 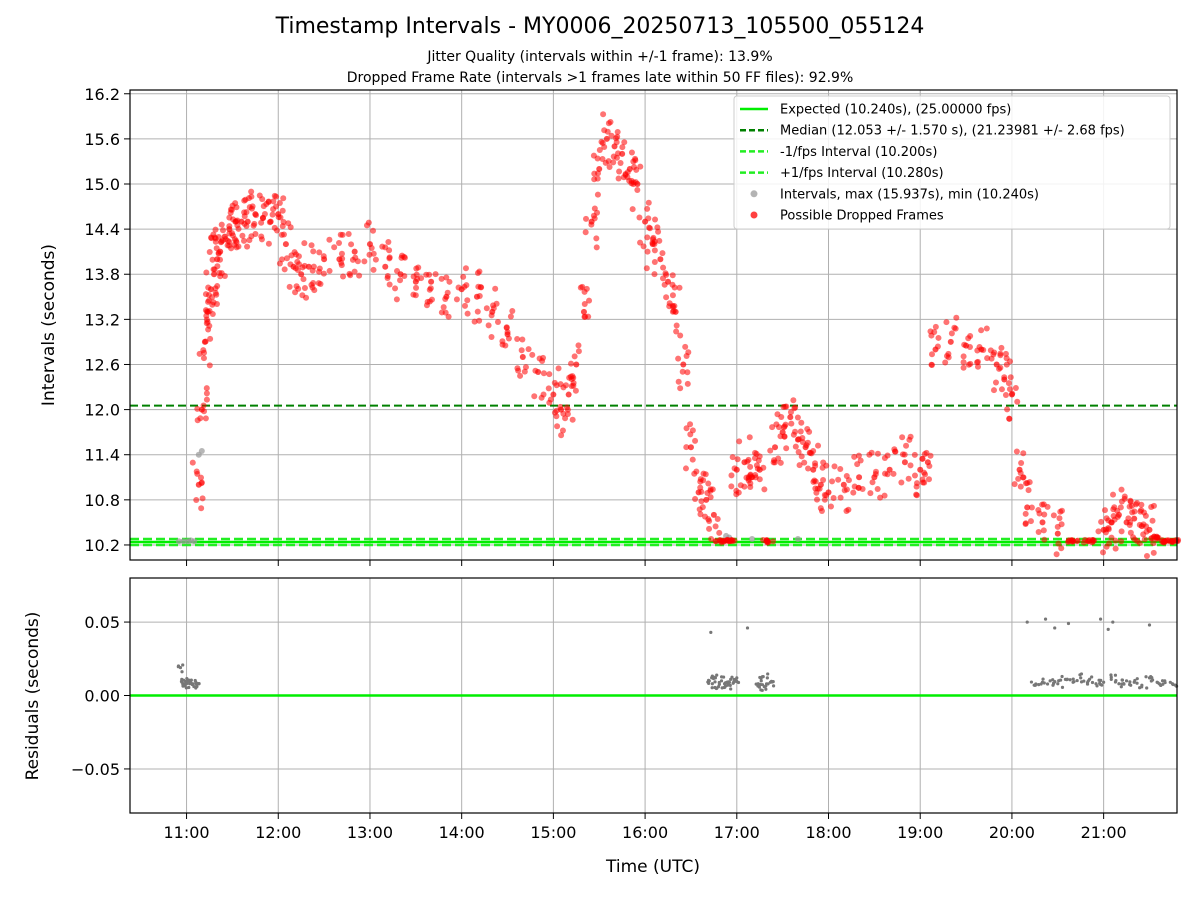 I want to click on y-tick-label: 13.8, so click(x=102, y=274).